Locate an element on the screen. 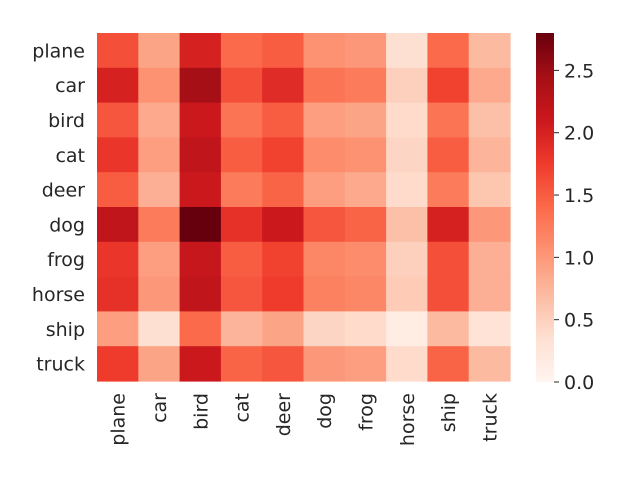 The image size is (640, 480). heatmap-cell-bird-plane is located at coordinates (118, 120).